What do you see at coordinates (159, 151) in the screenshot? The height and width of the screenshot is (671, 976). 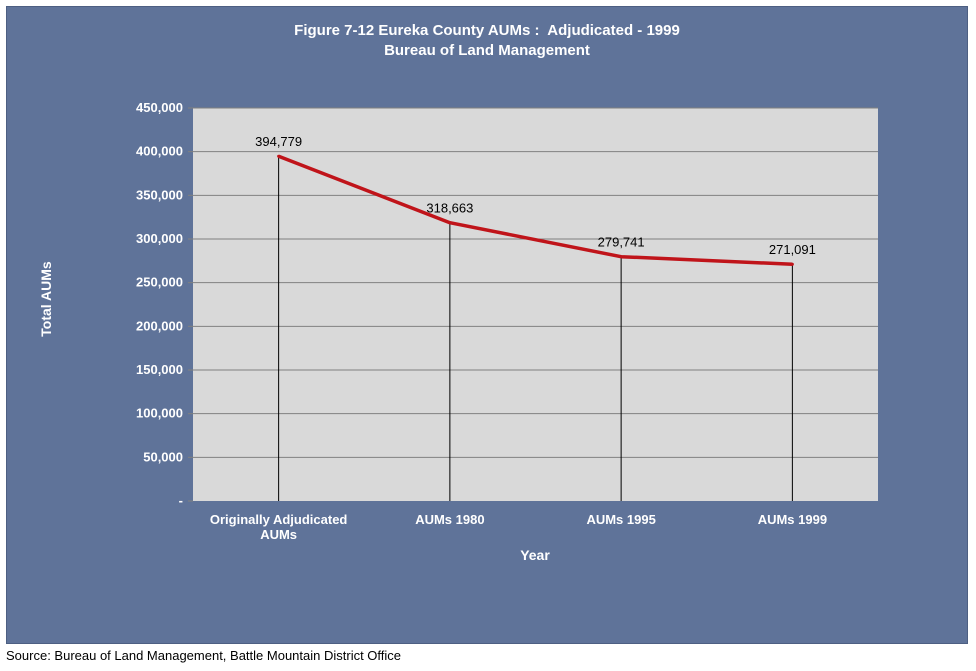 I see `y-tick-label: 400,000` at bounding box center [159, 151].